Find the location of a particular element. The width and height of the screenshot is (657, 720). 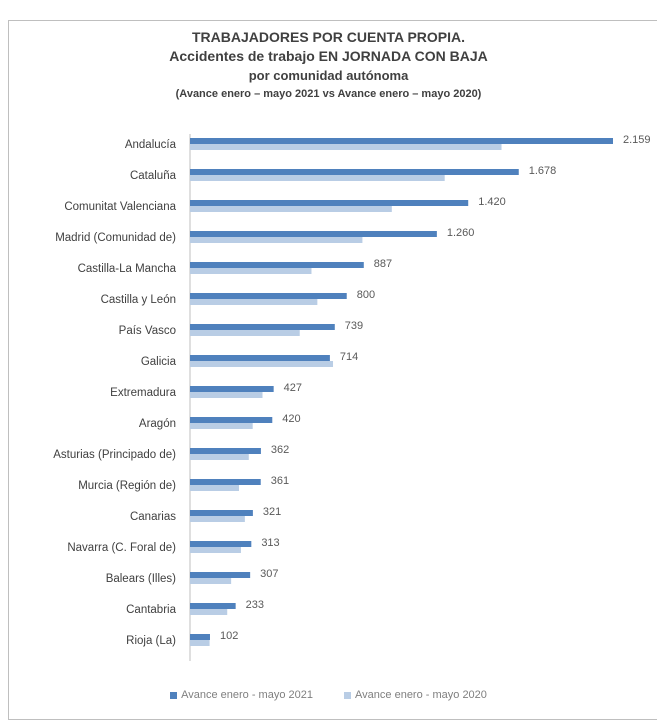

data-label-2021: 321 is located at coordinates (272, 512).